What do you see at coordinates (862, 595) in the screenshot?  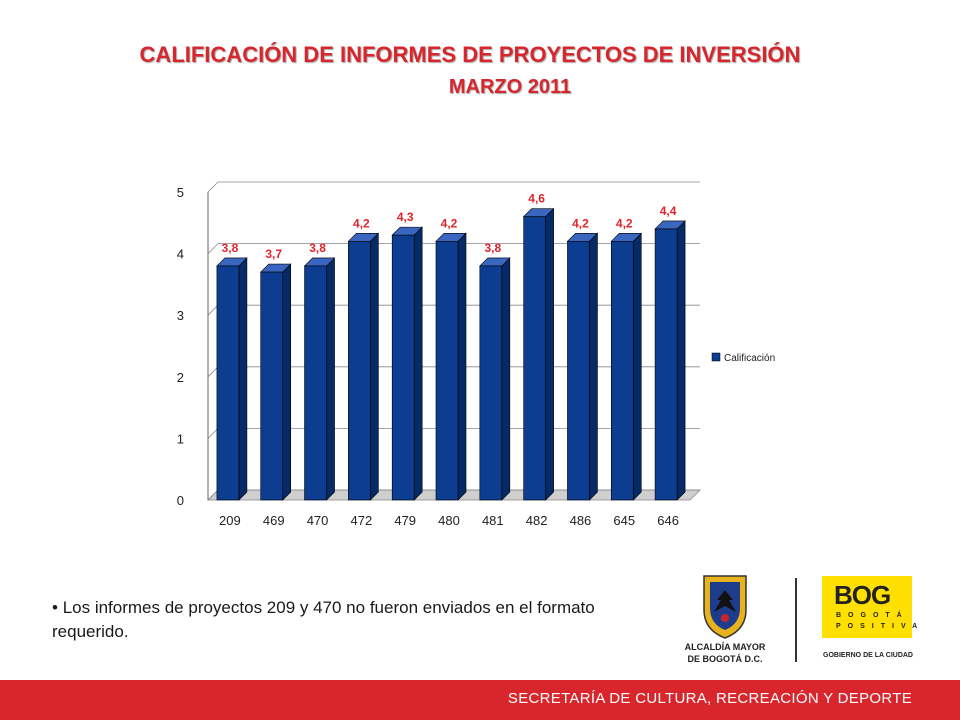 I see `bog-logo-text: BOG` at bounding box center [862, 595].